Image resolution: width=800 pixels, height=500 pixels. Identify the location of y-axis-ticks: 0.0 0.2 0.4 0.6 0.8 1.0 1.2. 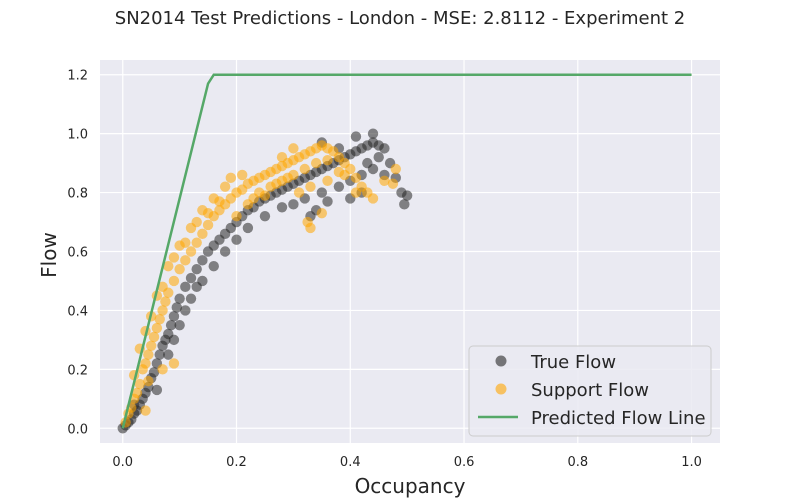
(77, 253).